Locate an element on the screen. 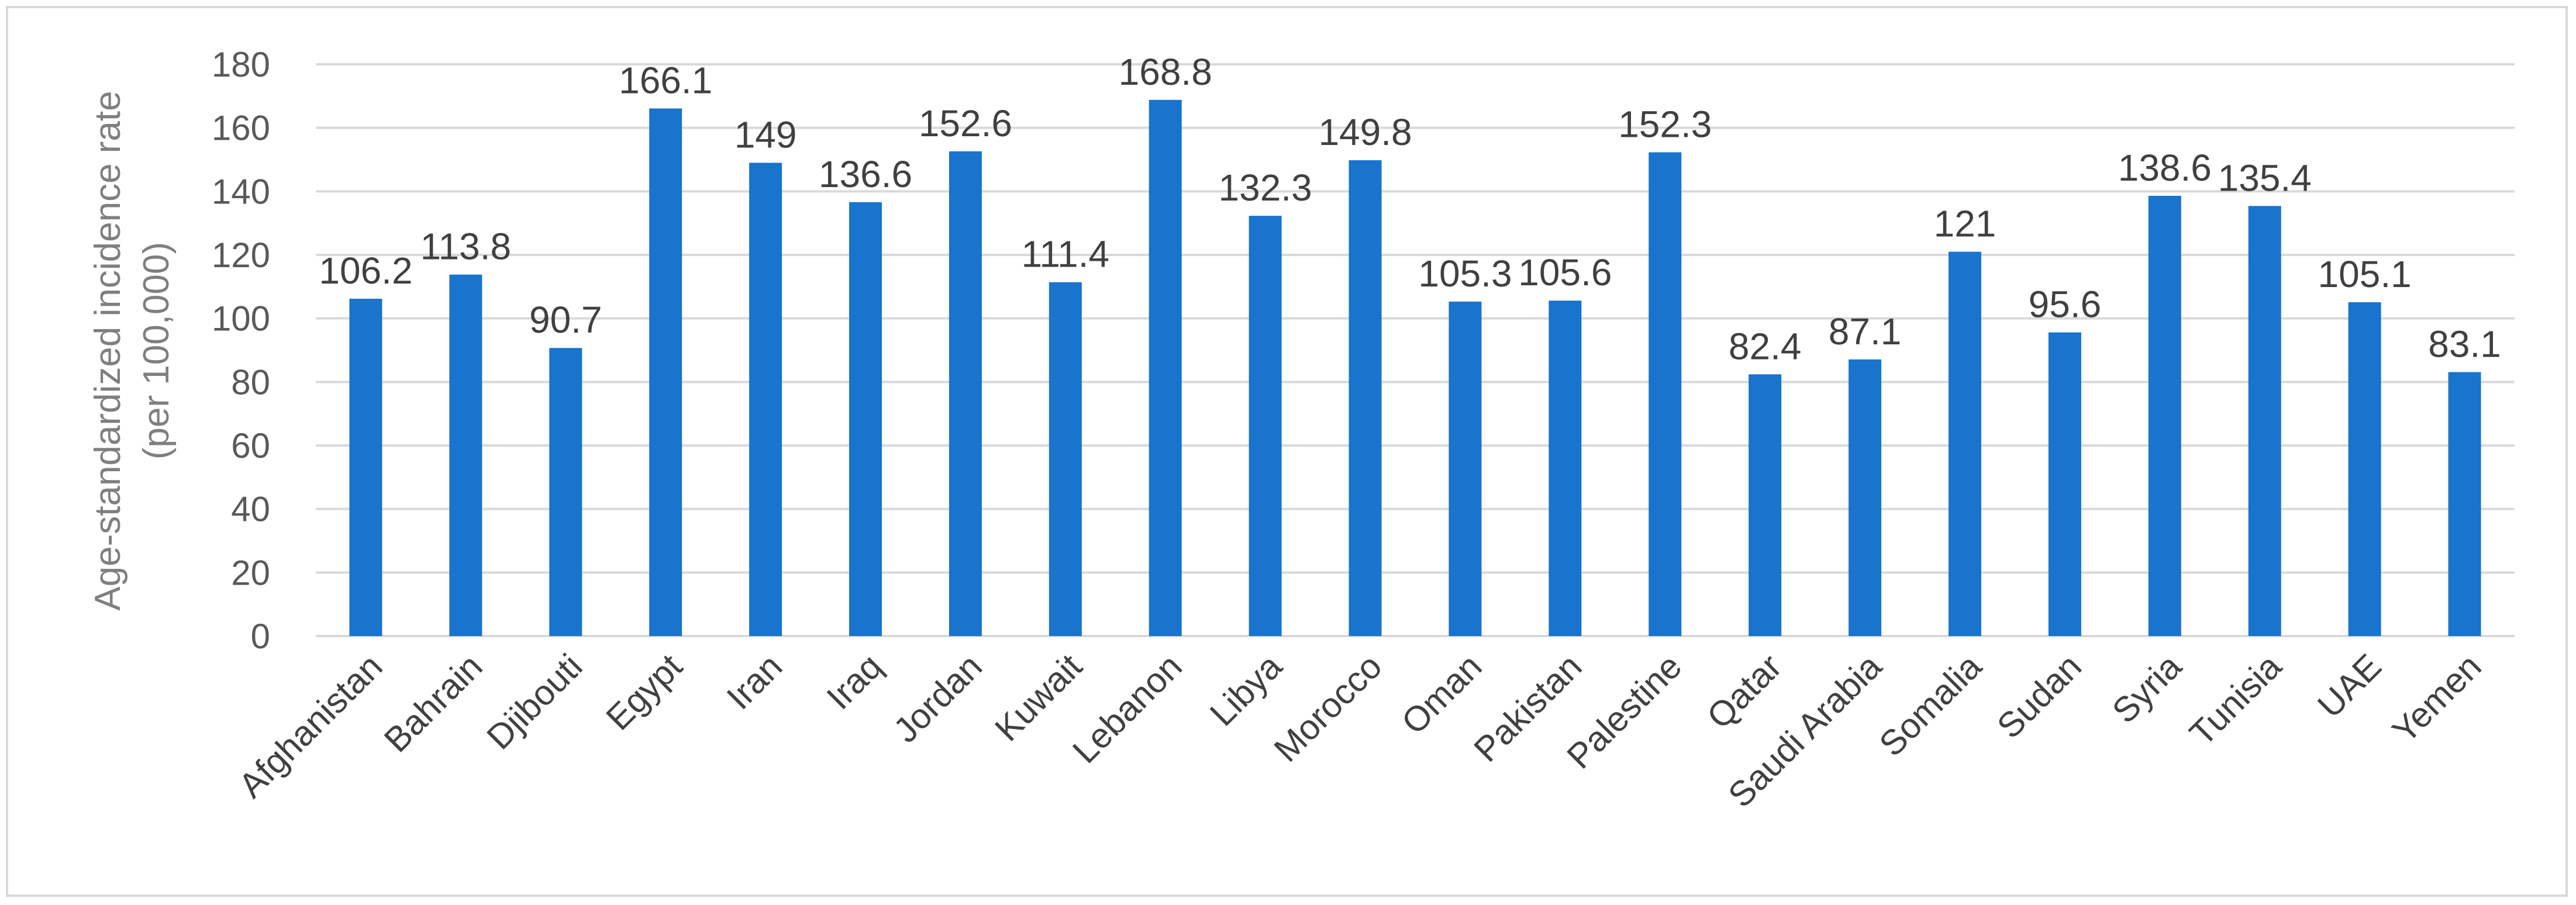 The image size is (2576, 905). data-label: 105.1 is located at coordinates (2365, 274).